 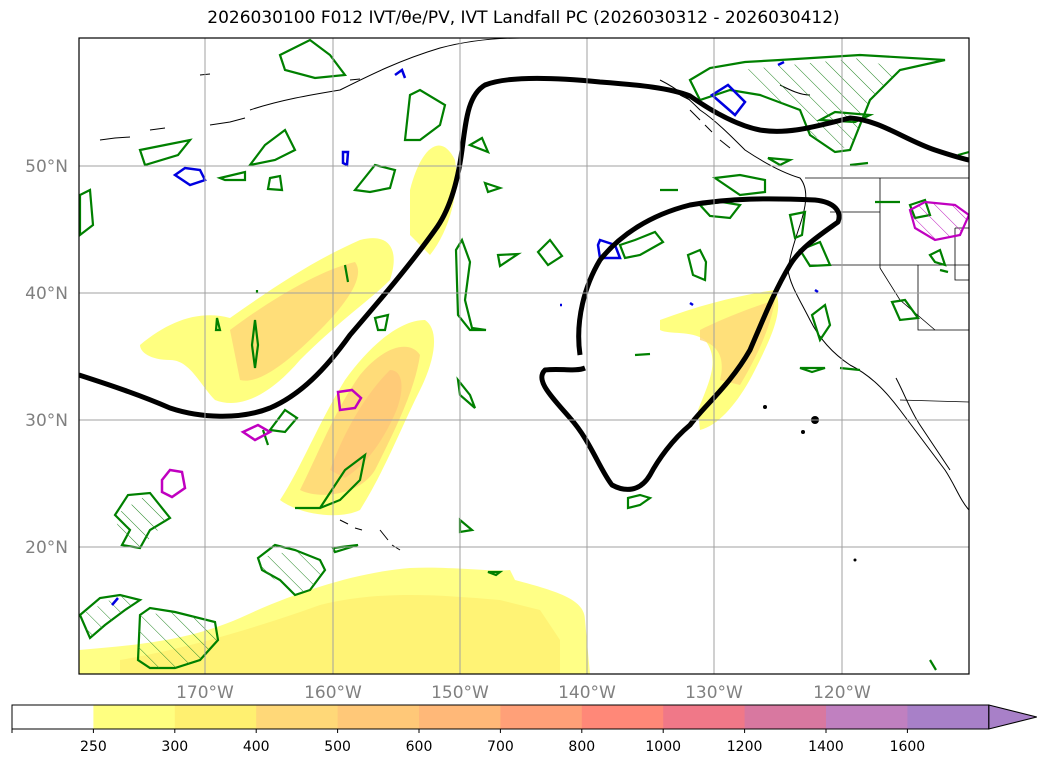 I want to click on colorbar-tick-label: 300, so click(x=174, y=747).